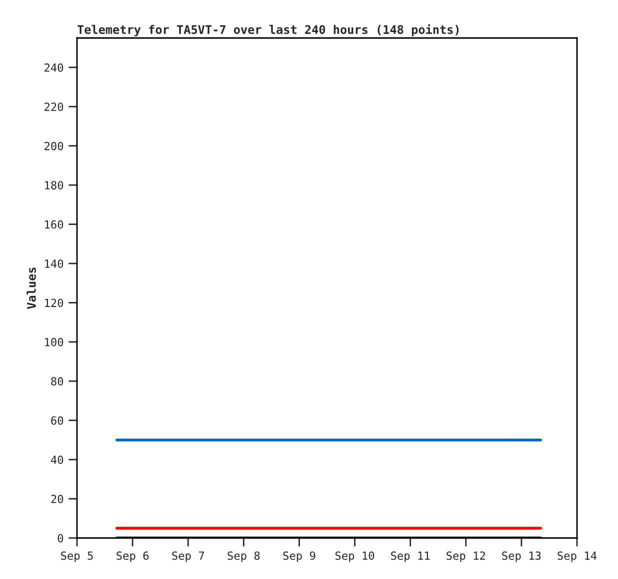 The image size is (618, 579). What do you see at coordinates (268, 30) in the screenshot?
I see `chart-title: Telemetry for TA5VT-7 over last 240 hours (148 points)` at bounding box center [268, 30].